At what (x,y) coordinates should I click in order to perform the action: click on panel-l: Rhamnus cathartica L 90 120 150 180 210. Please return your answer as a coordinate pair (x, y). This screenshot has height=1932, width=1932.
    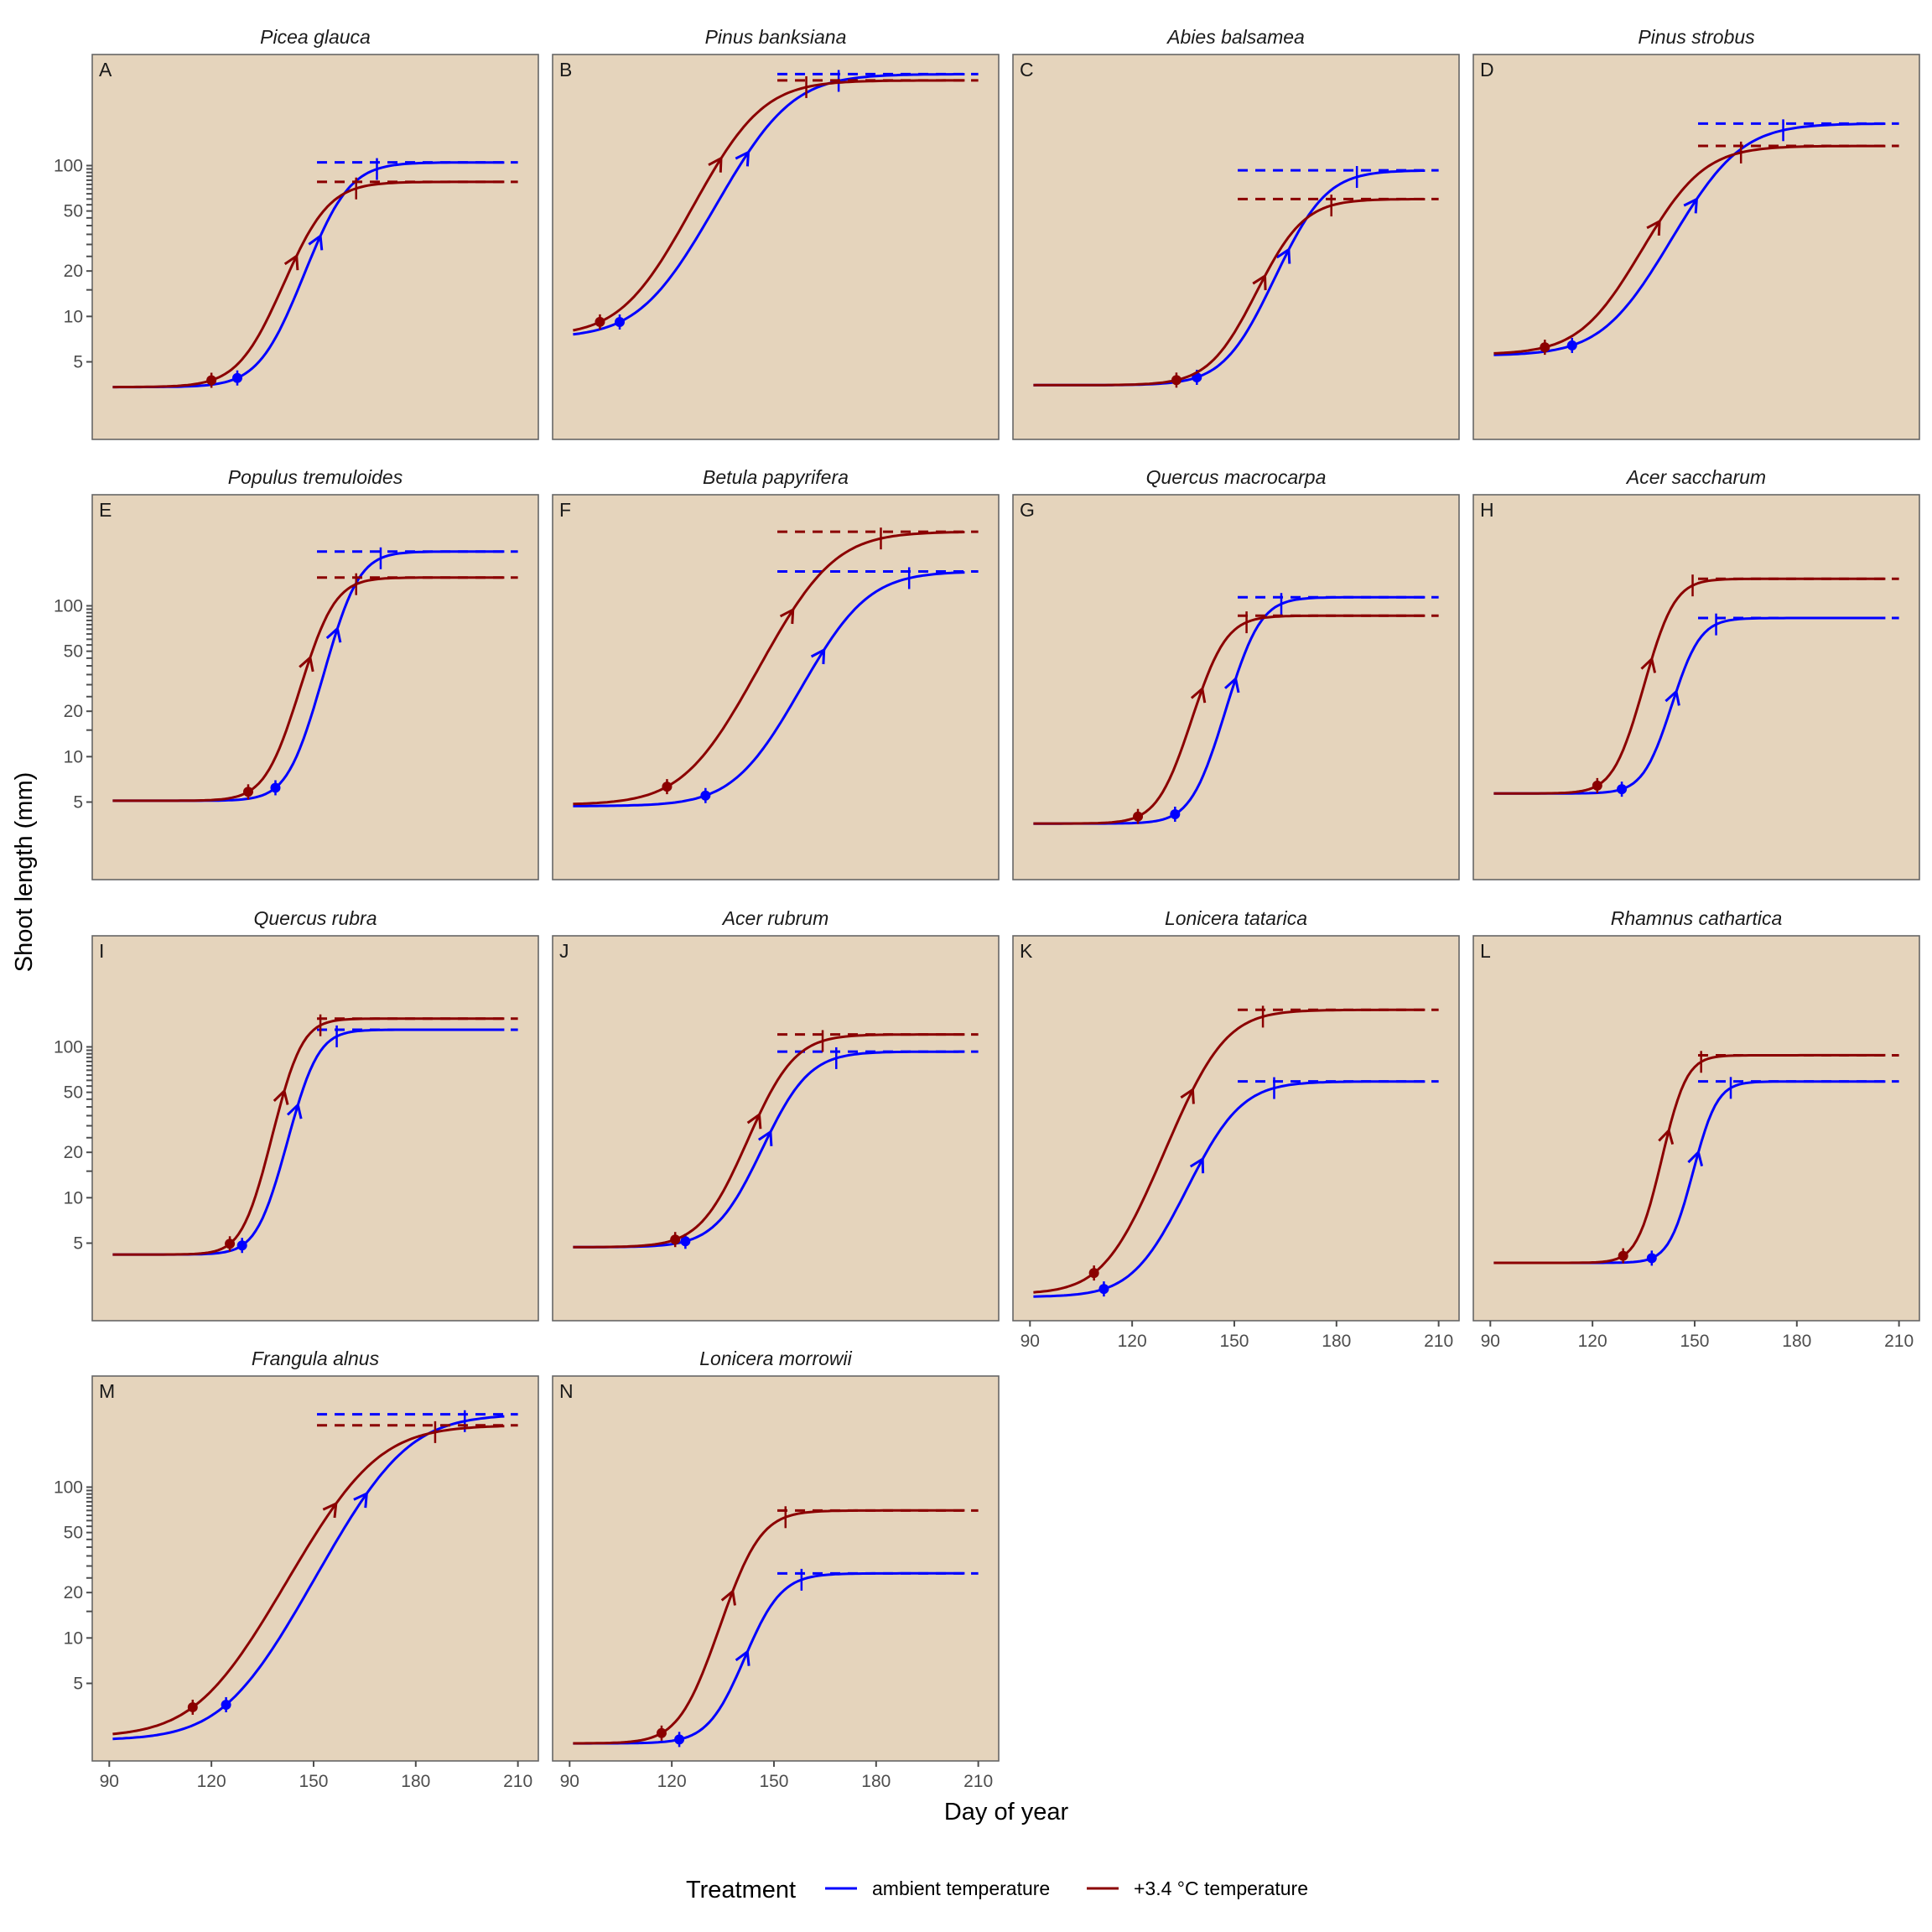
    Looking at the image, I should click on (1696, 1129).